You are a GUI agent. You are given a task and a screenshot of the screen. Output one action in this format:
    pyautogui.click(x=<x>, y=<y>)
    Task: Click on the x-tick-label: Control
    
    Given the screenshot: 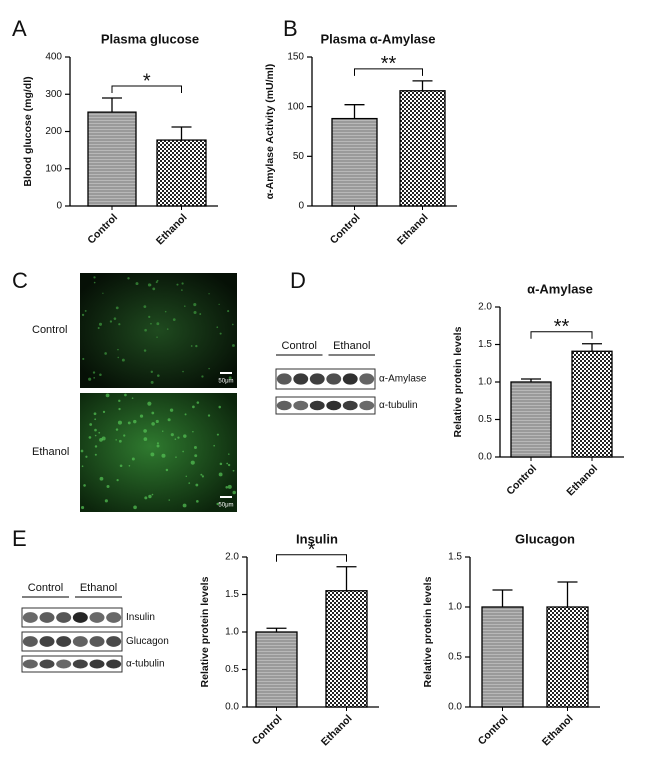 What is the action you would take?
    pyautogui.click(x=102, y=229)
    